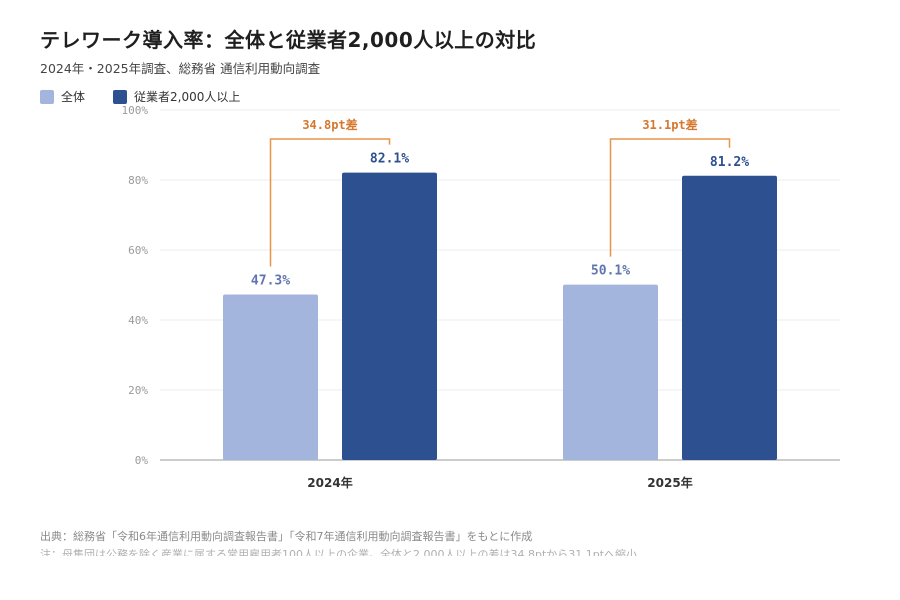 The height and width of the screenshot is (600, 900). I want to click on data-label: 47.3%, so click(270, 280).